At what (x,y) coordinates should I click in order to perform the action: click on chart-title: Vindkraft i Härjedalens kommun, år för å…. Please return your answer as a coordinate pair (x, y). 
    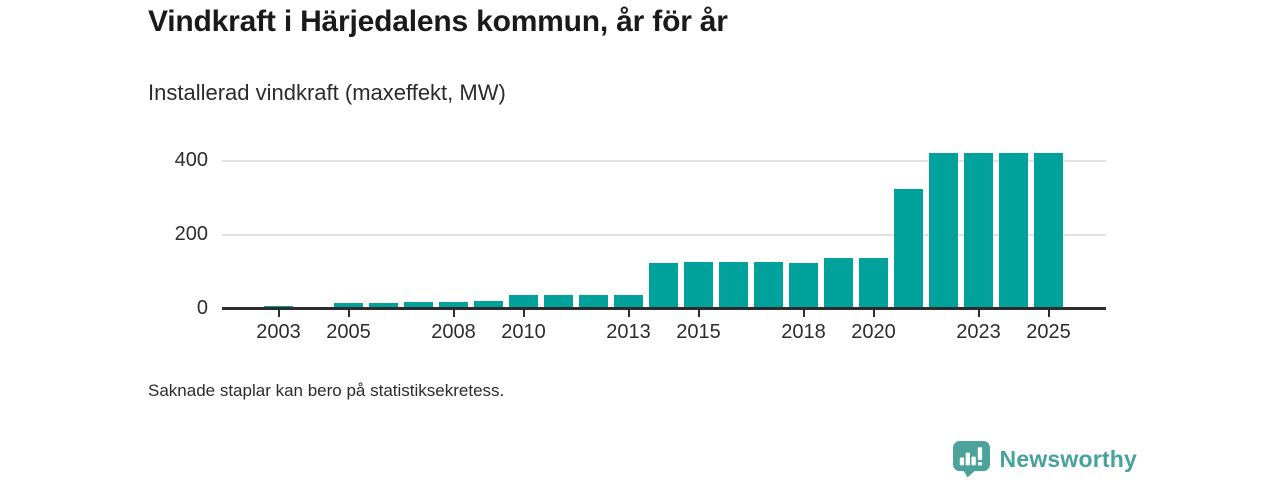
    Looking at the image, I should click on (438, 21).